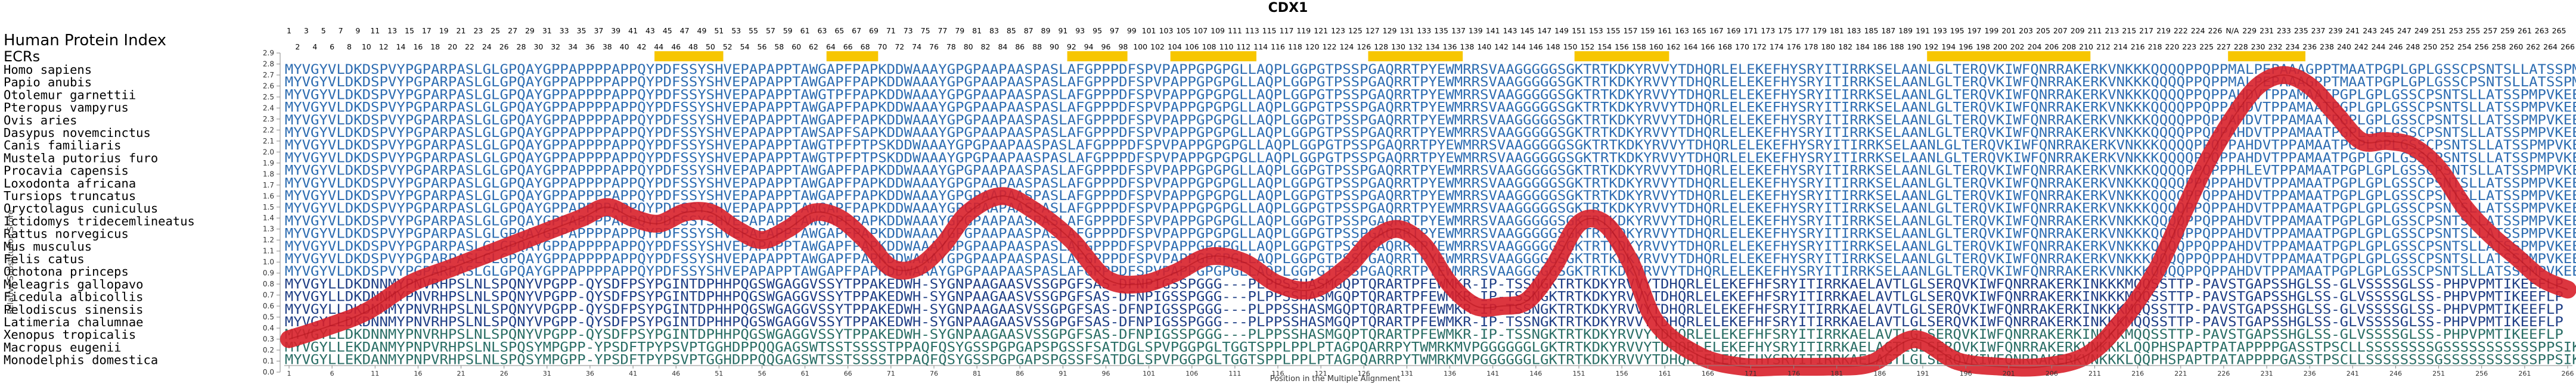 This screenshot has height=387, width=2576. What do you see at coordinates (269, 306) in the screenshot?
I see `y-tick-label: 0.6` at bounding box center [269, 306].